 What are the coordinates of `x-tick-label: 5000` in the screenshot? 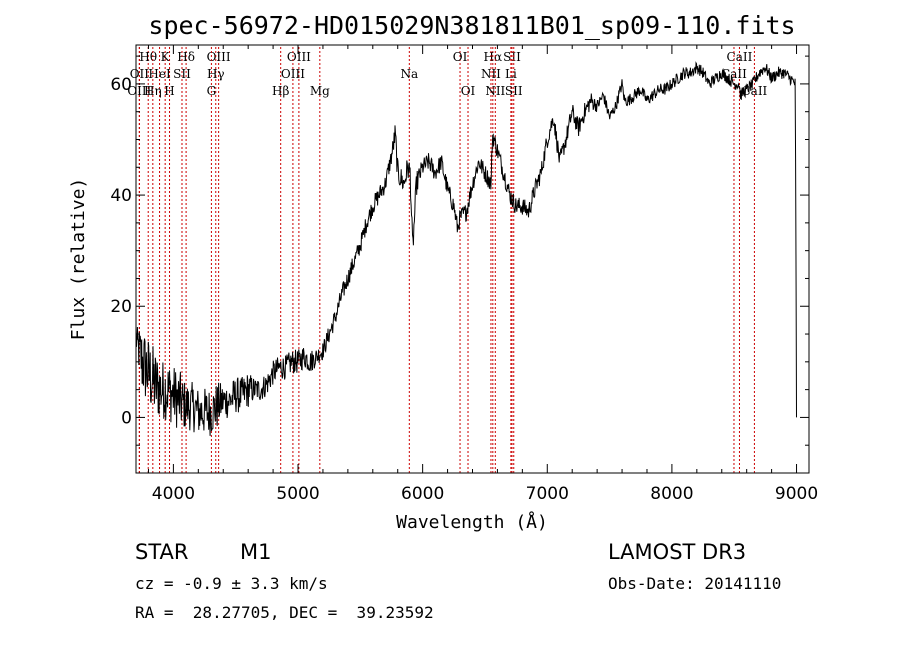 It's located at (297, 494).